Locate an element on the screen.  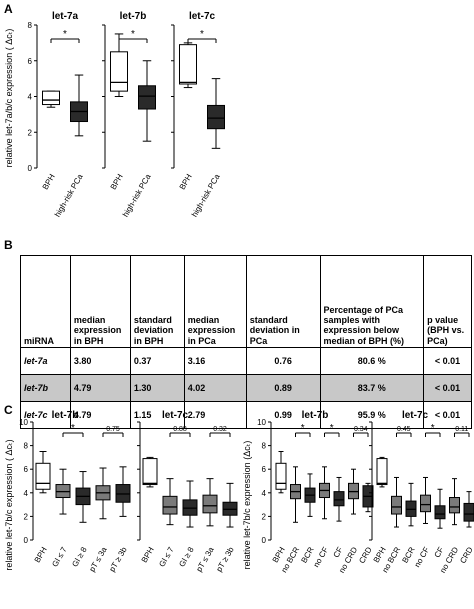
table-cell: 1.30 is located at coordinates (157, 388).